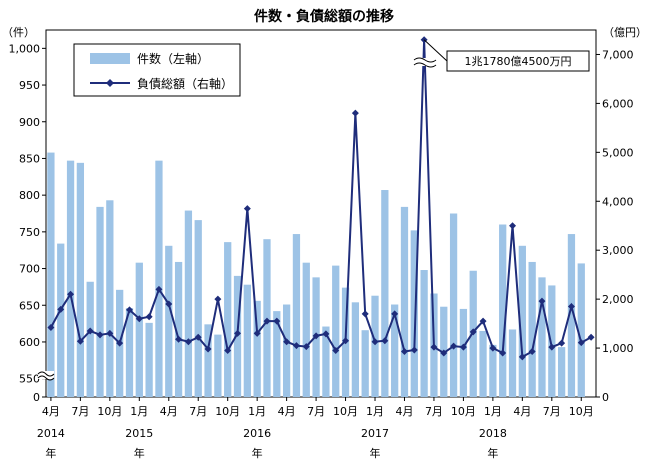  I want to click on x-tick-label: 1月, so click(375, 411).